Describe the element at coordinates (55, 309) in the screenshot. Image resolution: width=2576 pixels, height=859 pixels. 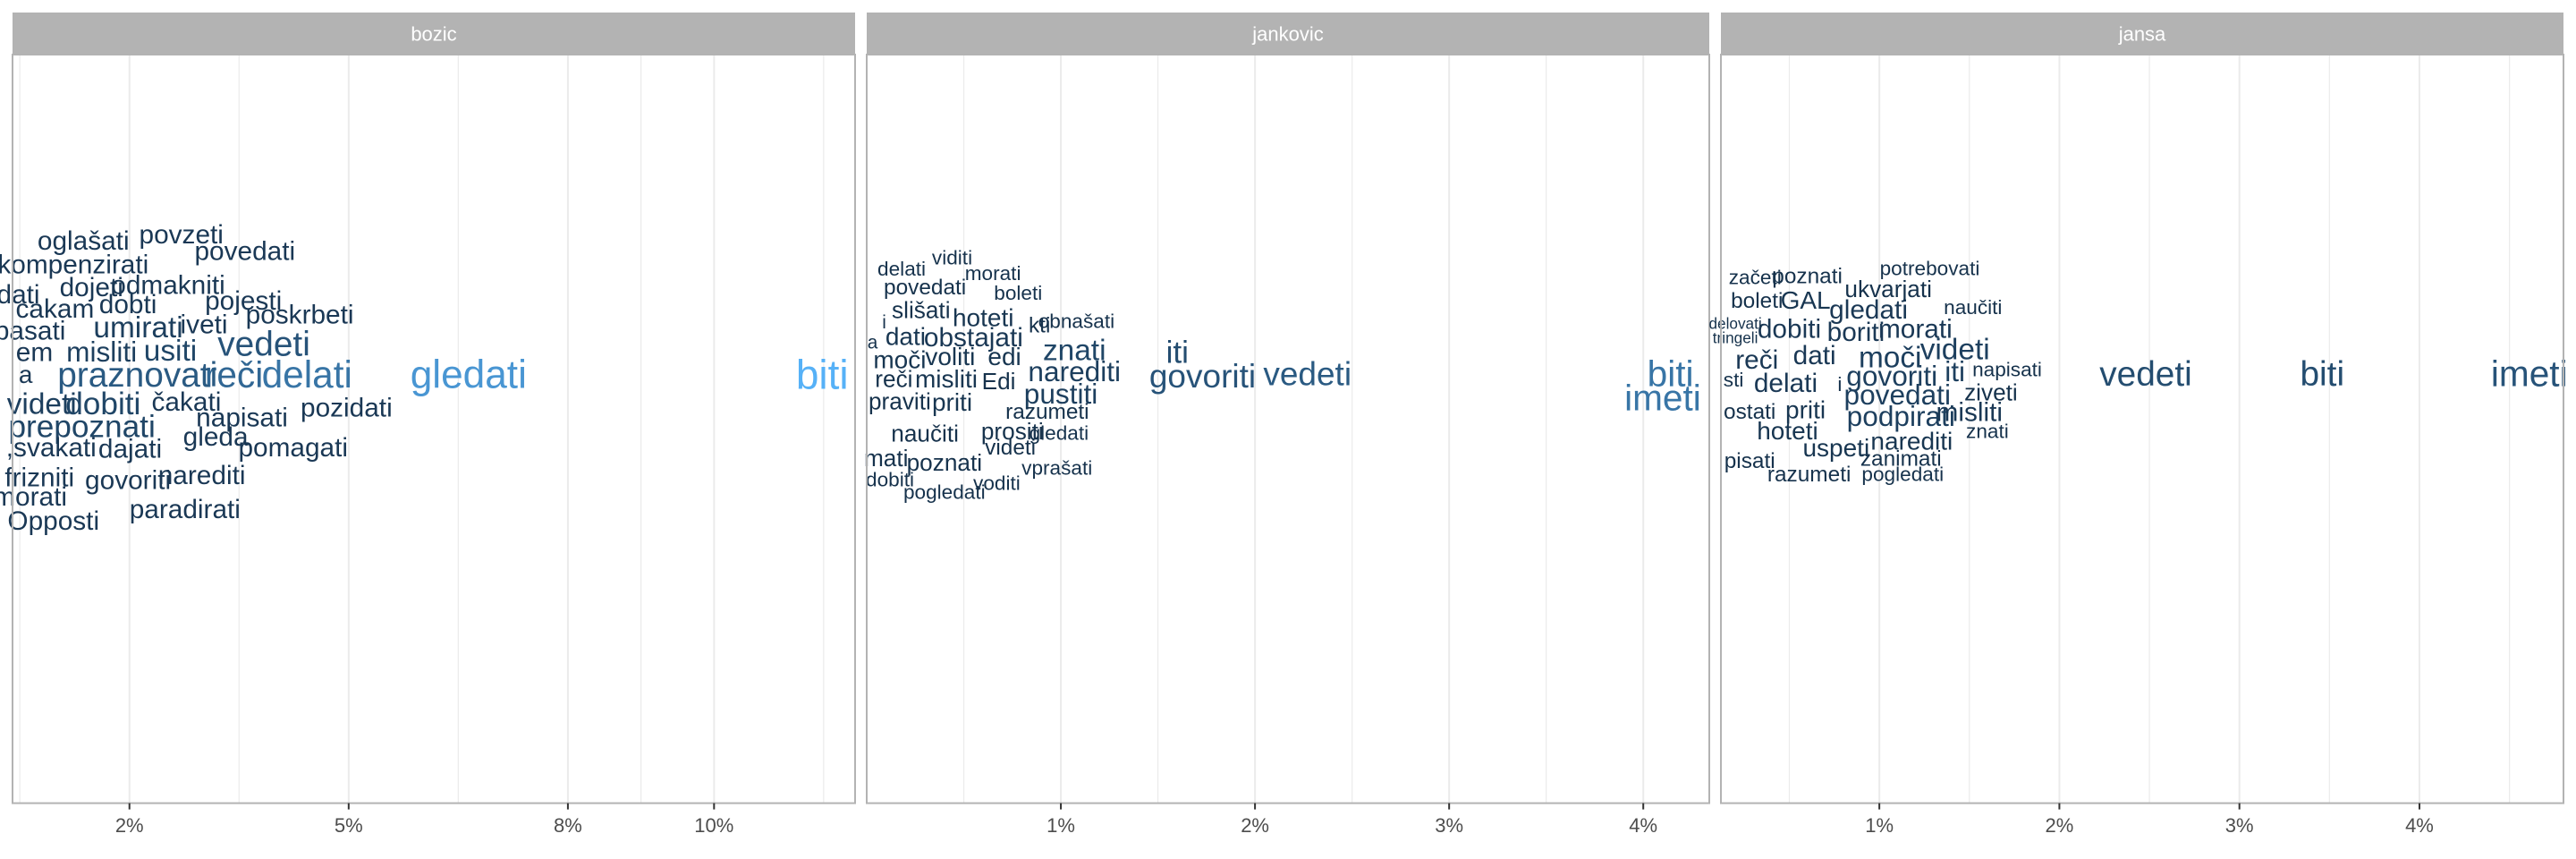
I see `word-label: cakam` at that location.